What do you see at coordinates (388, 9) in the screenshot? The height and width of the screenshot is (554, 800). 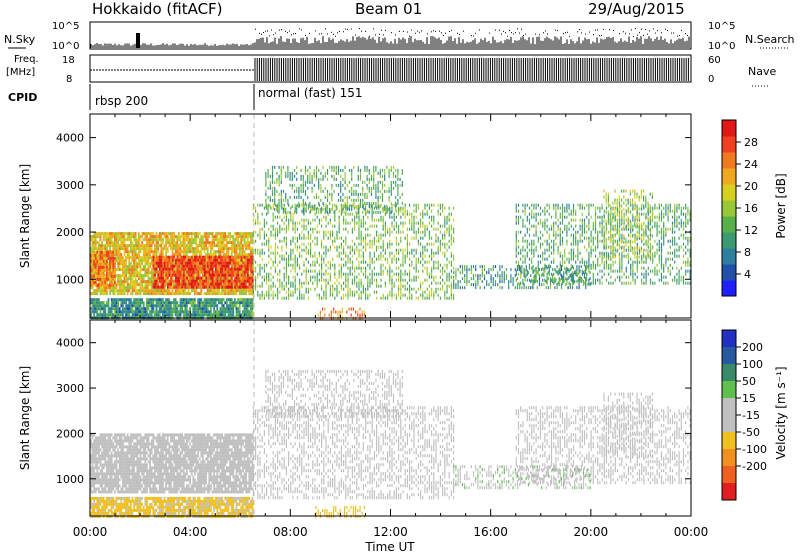 I see `beam-title: Beam 01` at bounding box center [388, 9].